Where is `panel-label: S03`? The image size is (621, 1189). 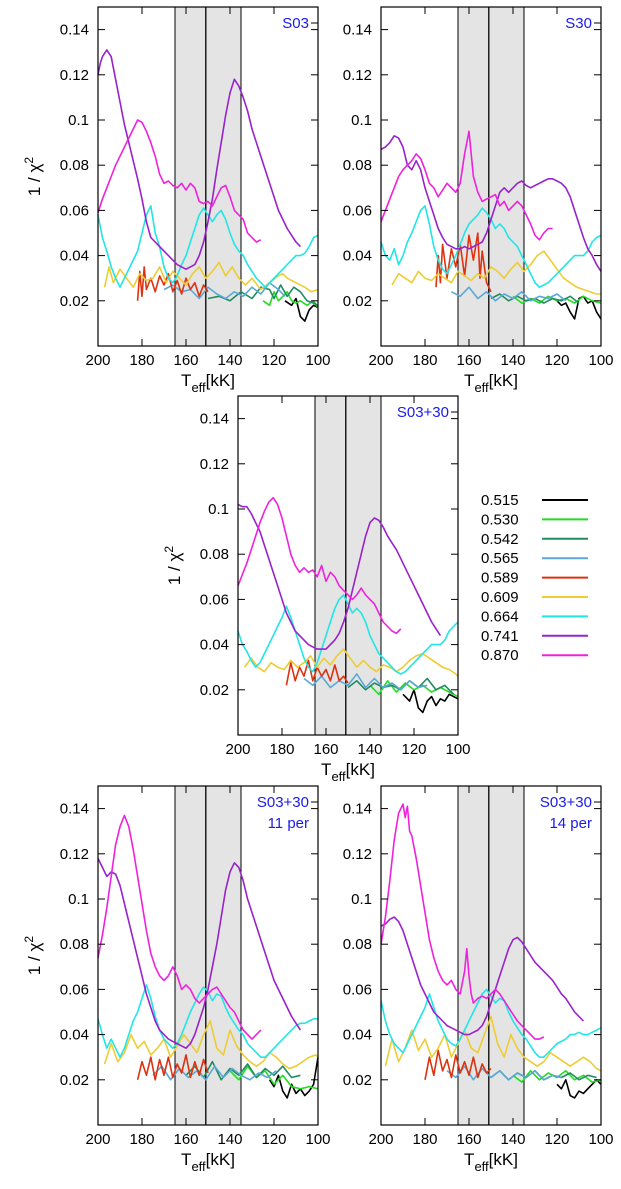 panel-label: S03 is located at coordinates (295, 23).